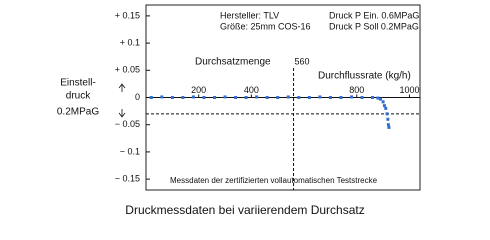  Describe the element at coordinates (127, 124) in the screenshot. I see `y-tick-label: − 0.05` at that location.